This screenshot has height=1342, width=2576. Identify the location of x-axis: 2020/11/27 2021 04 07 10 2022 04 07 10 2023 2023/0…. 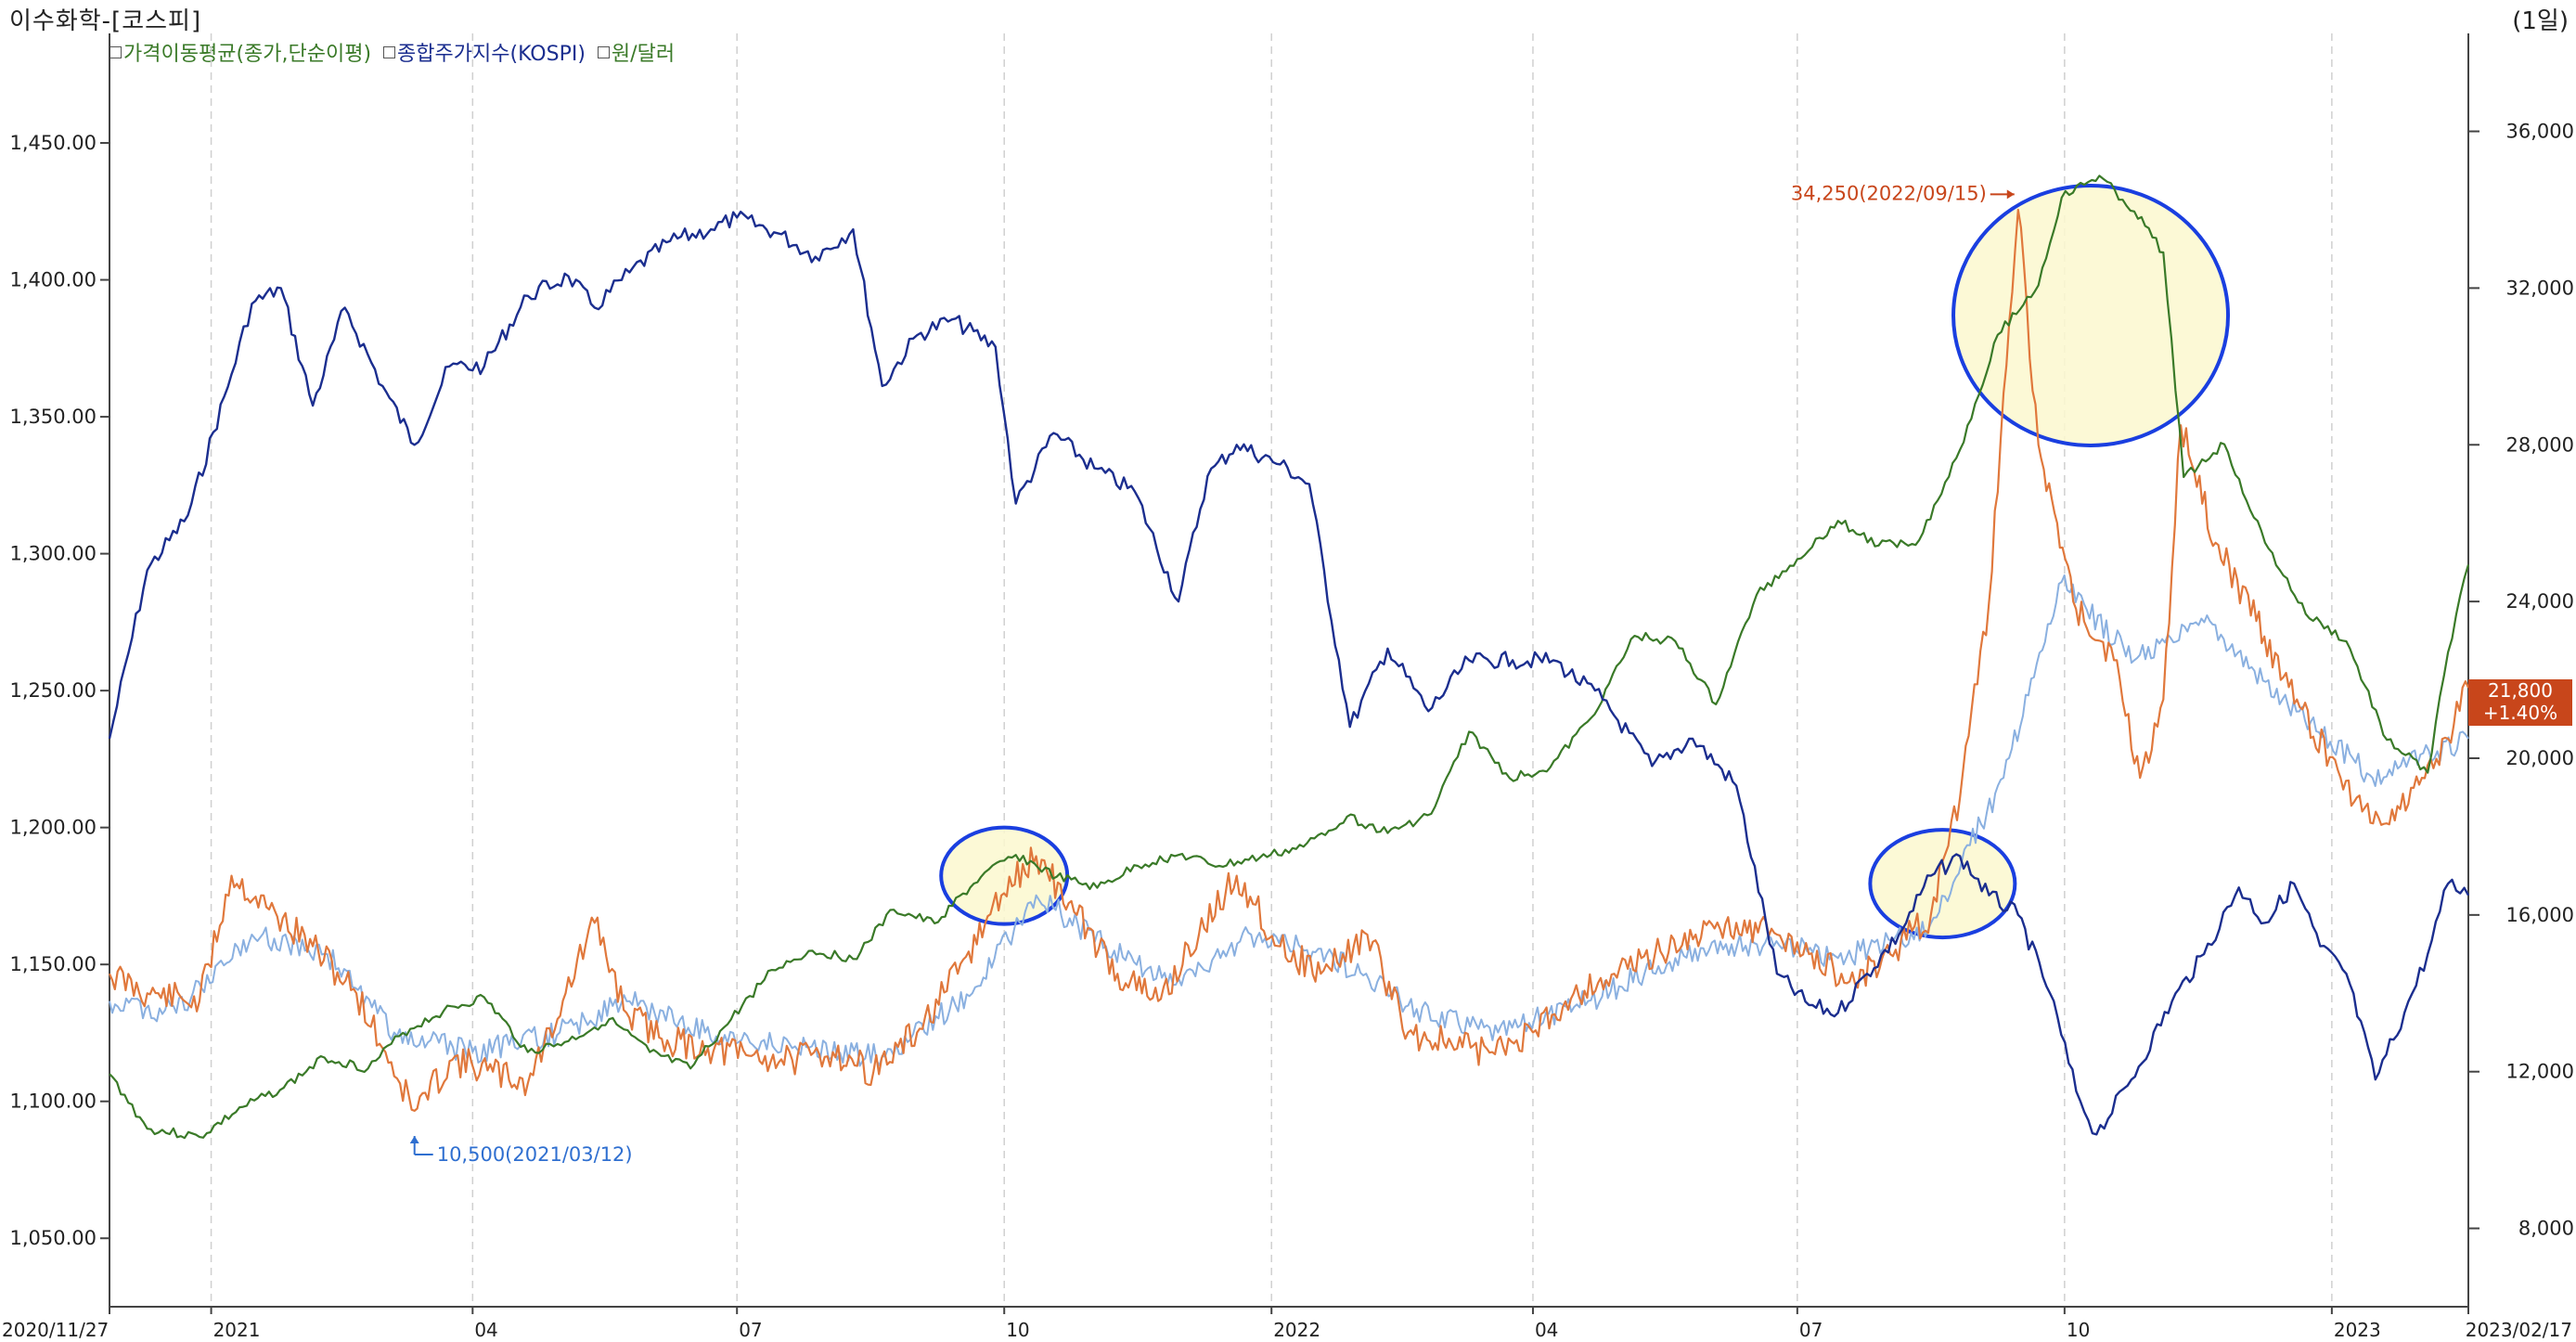
(1287, 1324).